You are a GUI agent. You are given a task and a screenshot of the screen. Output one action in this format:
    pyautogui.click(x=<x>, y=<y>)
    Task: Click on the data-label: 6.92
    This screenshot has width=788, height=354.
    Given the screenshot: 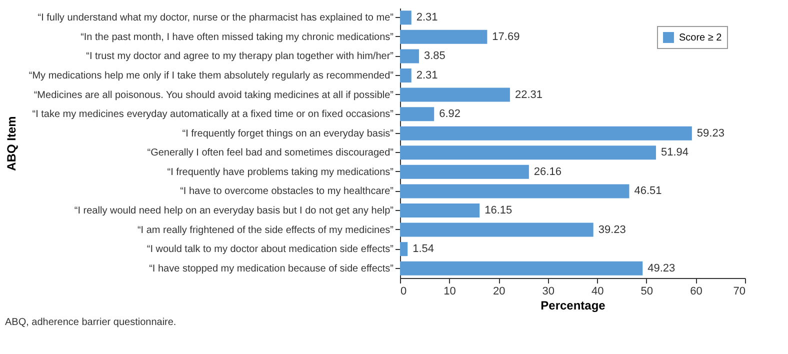 What is the action you would take?
    pyautogui.click(x=450, y=114)
    